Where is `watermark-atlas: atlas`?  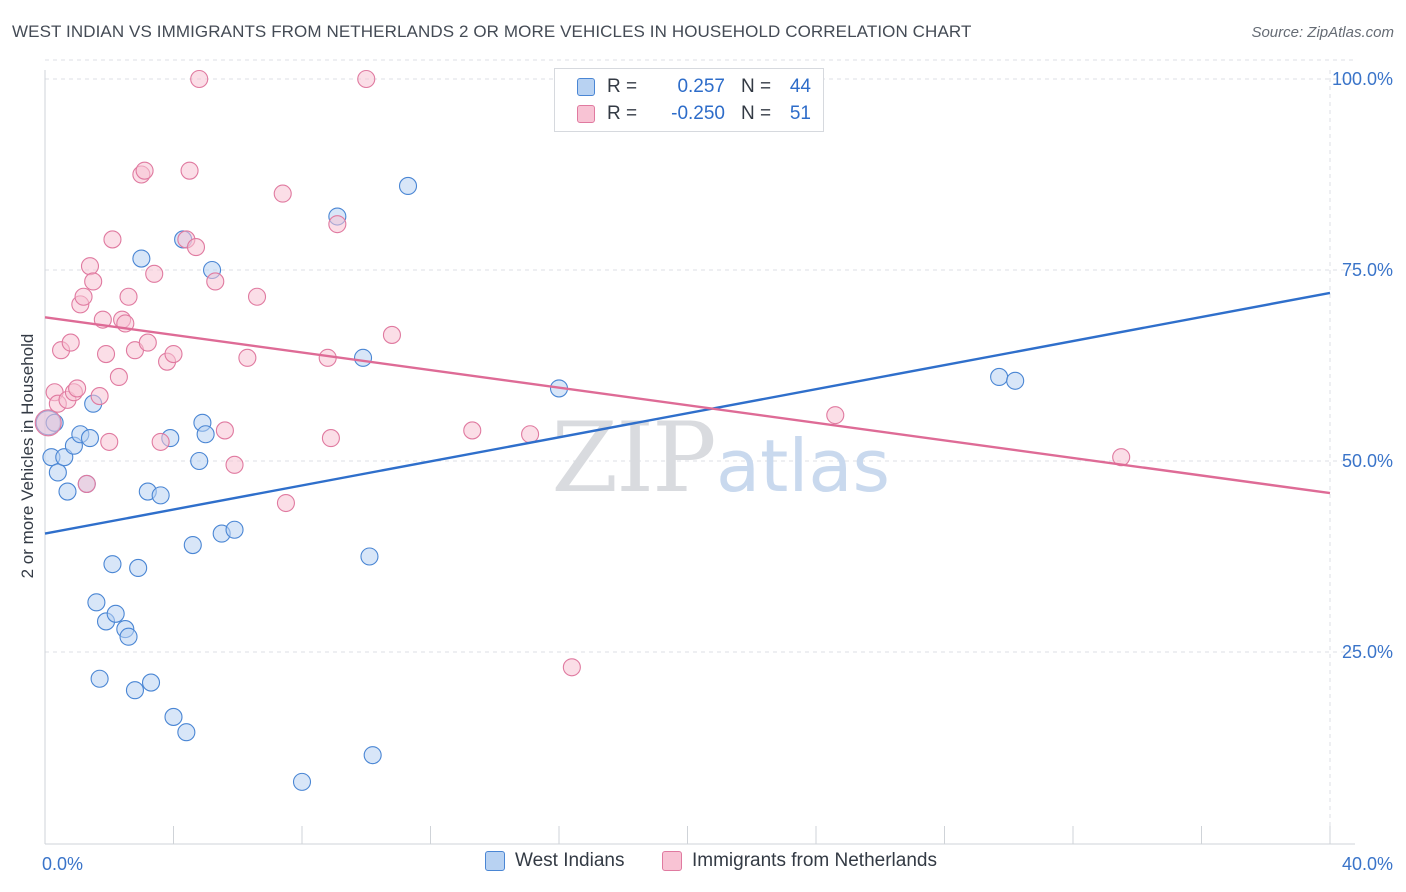 watermark-atlas: atlas is located at coordinates (803, 466).